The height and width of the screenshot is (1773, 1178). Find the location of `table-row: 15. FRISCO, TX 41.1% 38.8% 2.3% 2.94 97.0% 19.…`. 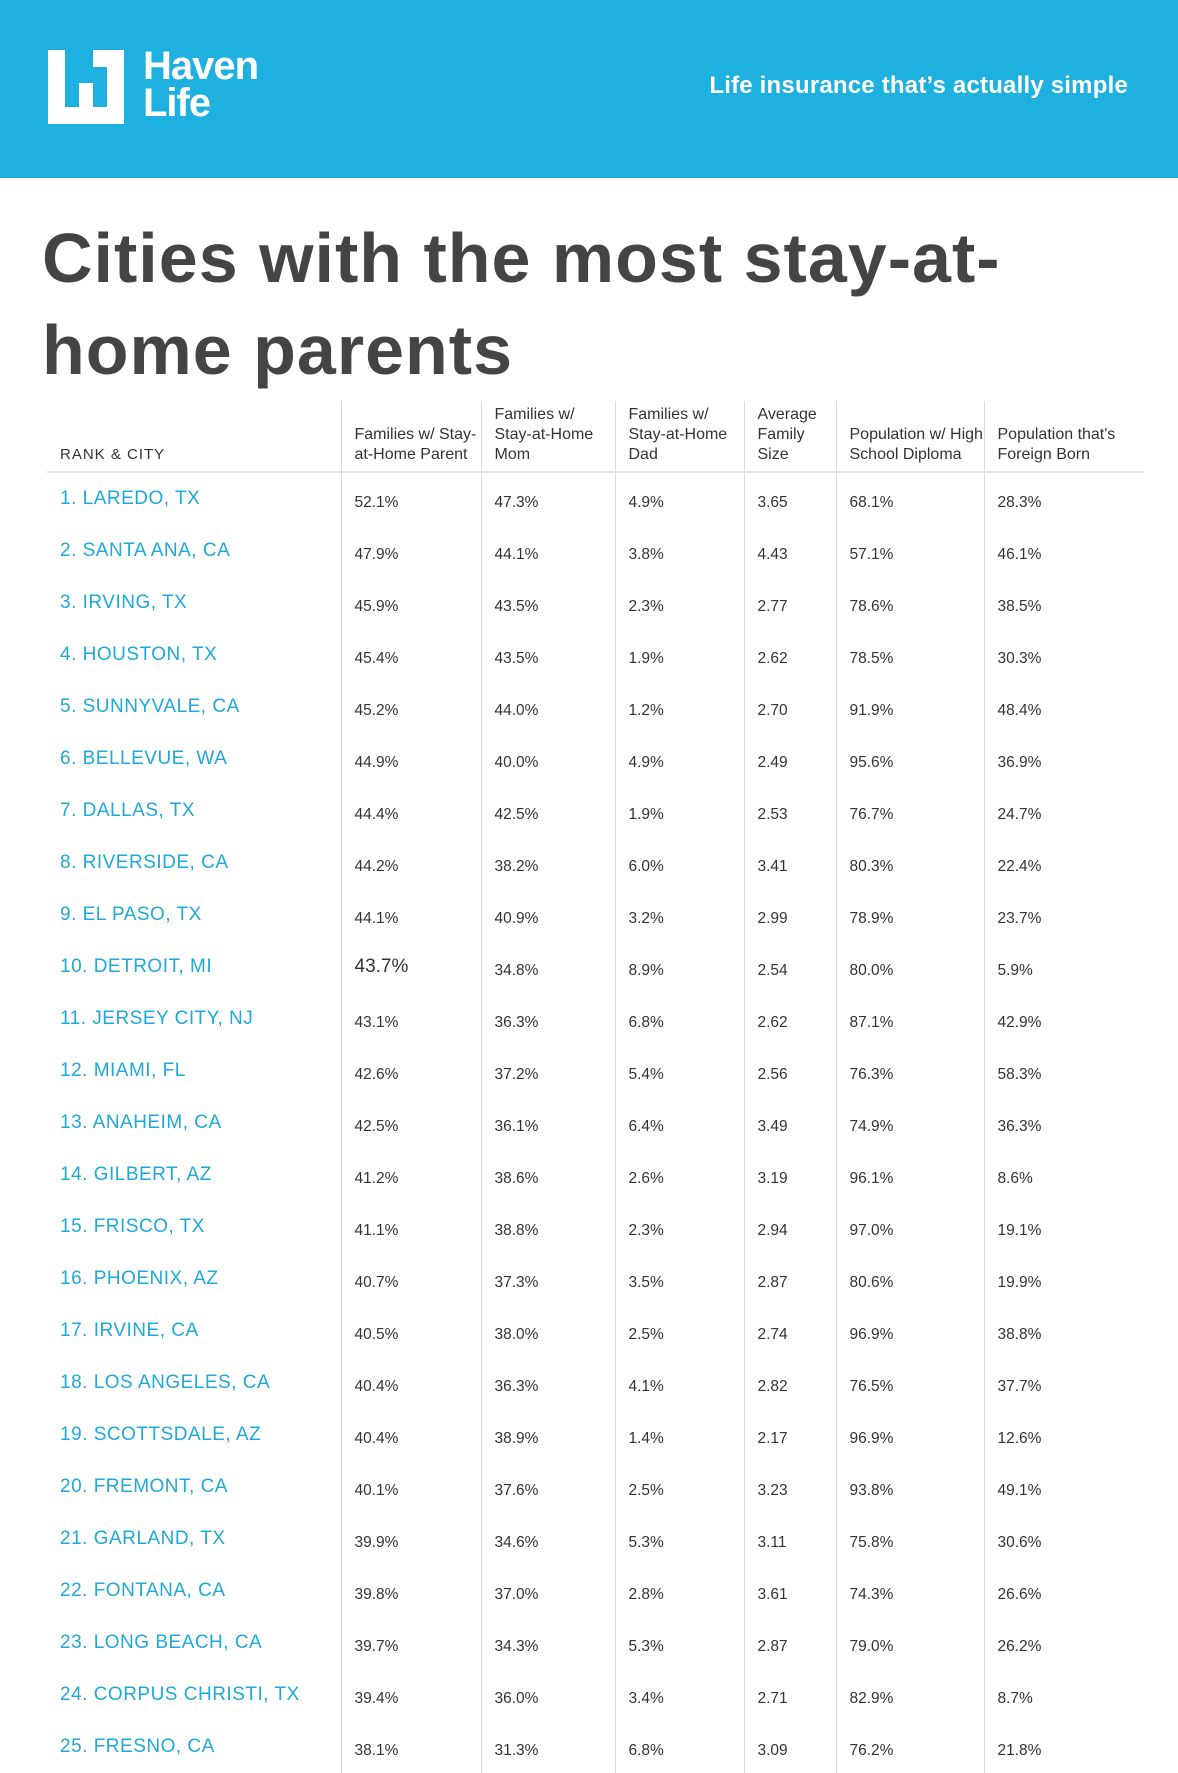

table-row: 15. FRISCO, TX 41.1% 38.8% 2.3% 2.94 97.0% 19.… is located at coordinates (595, 1227).